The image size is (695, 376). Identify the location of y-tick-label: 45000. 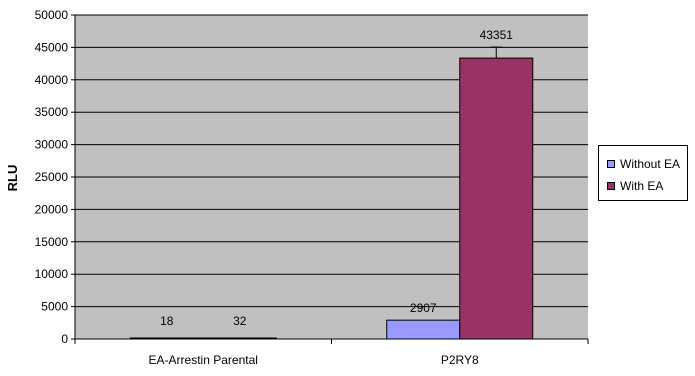
(52, 47).